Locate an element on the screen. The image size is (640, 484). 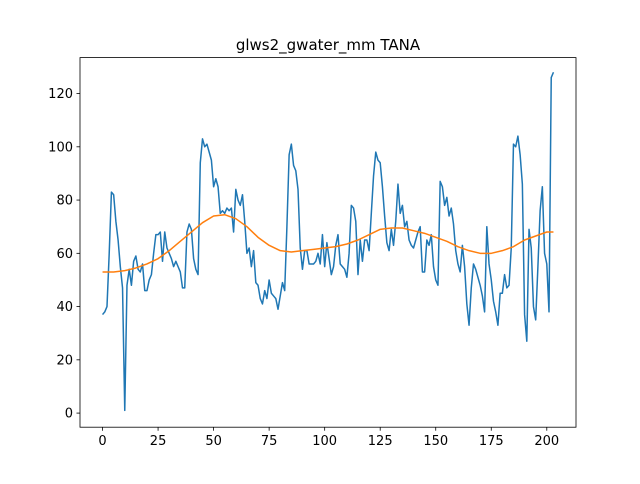
x-tick-label: 200 is located at coordinates (546, 441).